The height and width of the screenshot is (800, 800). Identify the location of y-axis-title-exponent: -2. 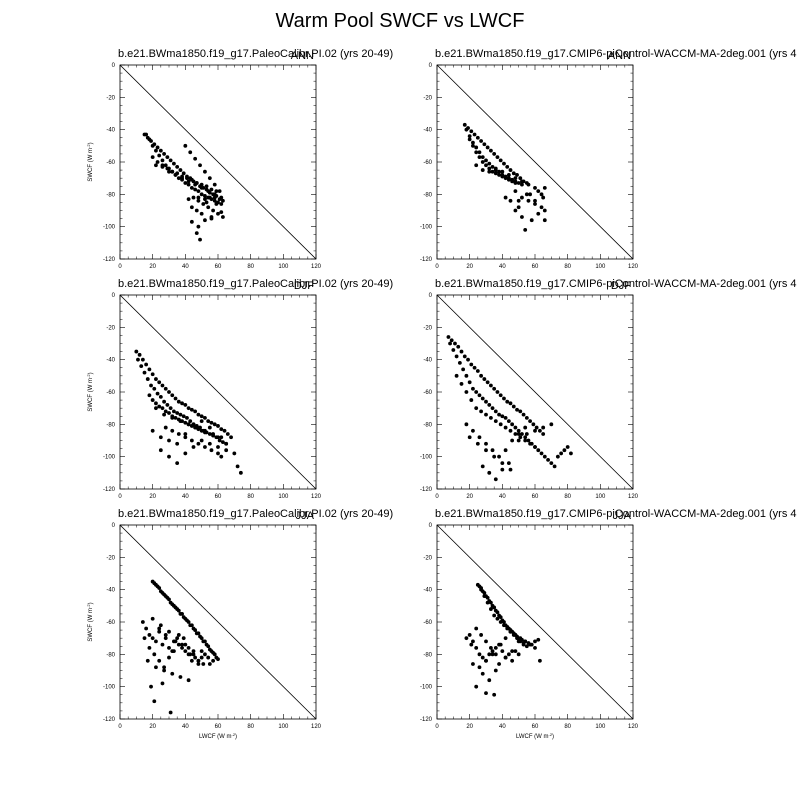
(88, 146).